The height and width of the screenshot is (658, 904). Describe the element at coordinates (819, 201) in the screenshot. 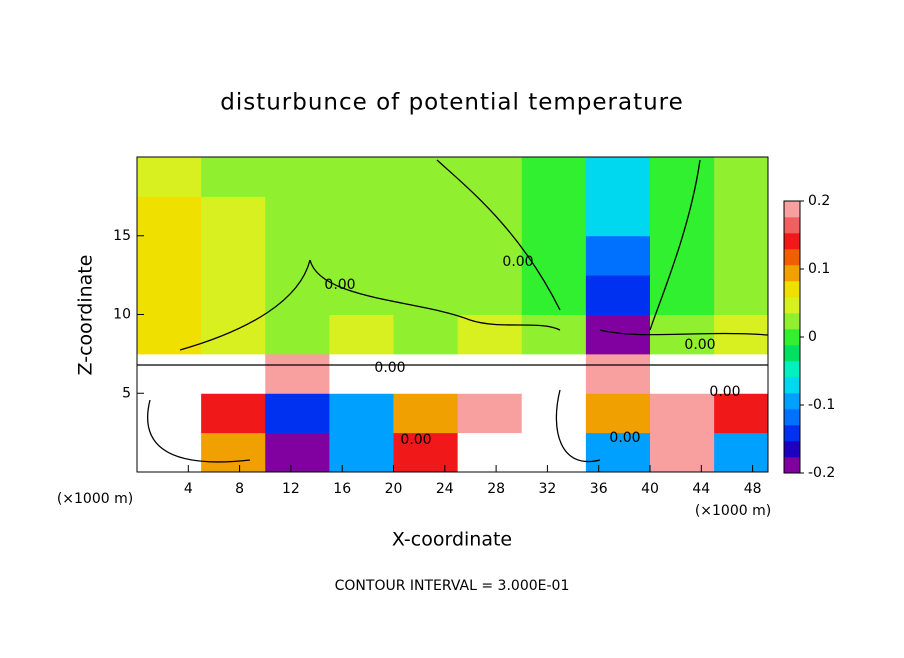

I see `colorbar-tick-label: 0.2` at that location.